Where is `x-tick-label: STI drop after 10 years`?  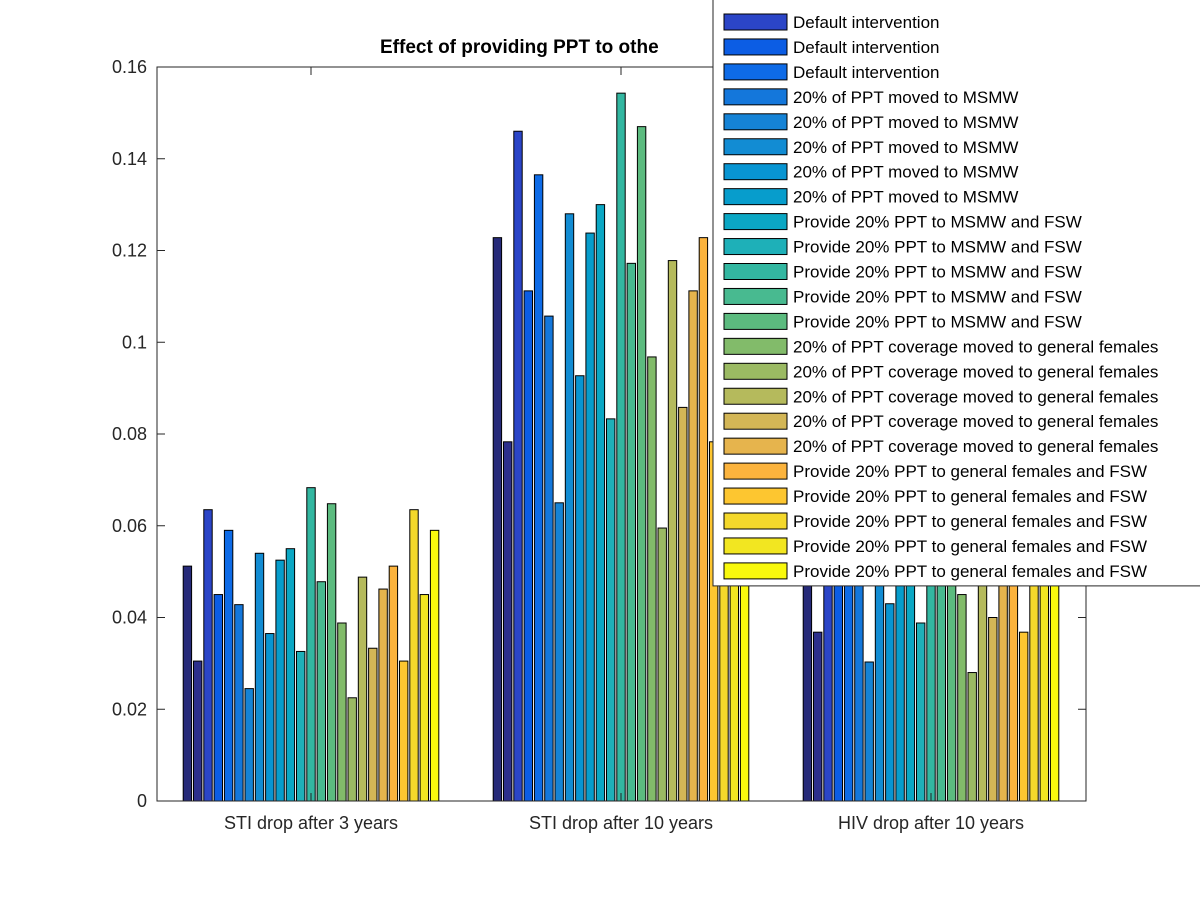 x-tick-label: STI drop after 10 years is located at coordinates (621, 823).